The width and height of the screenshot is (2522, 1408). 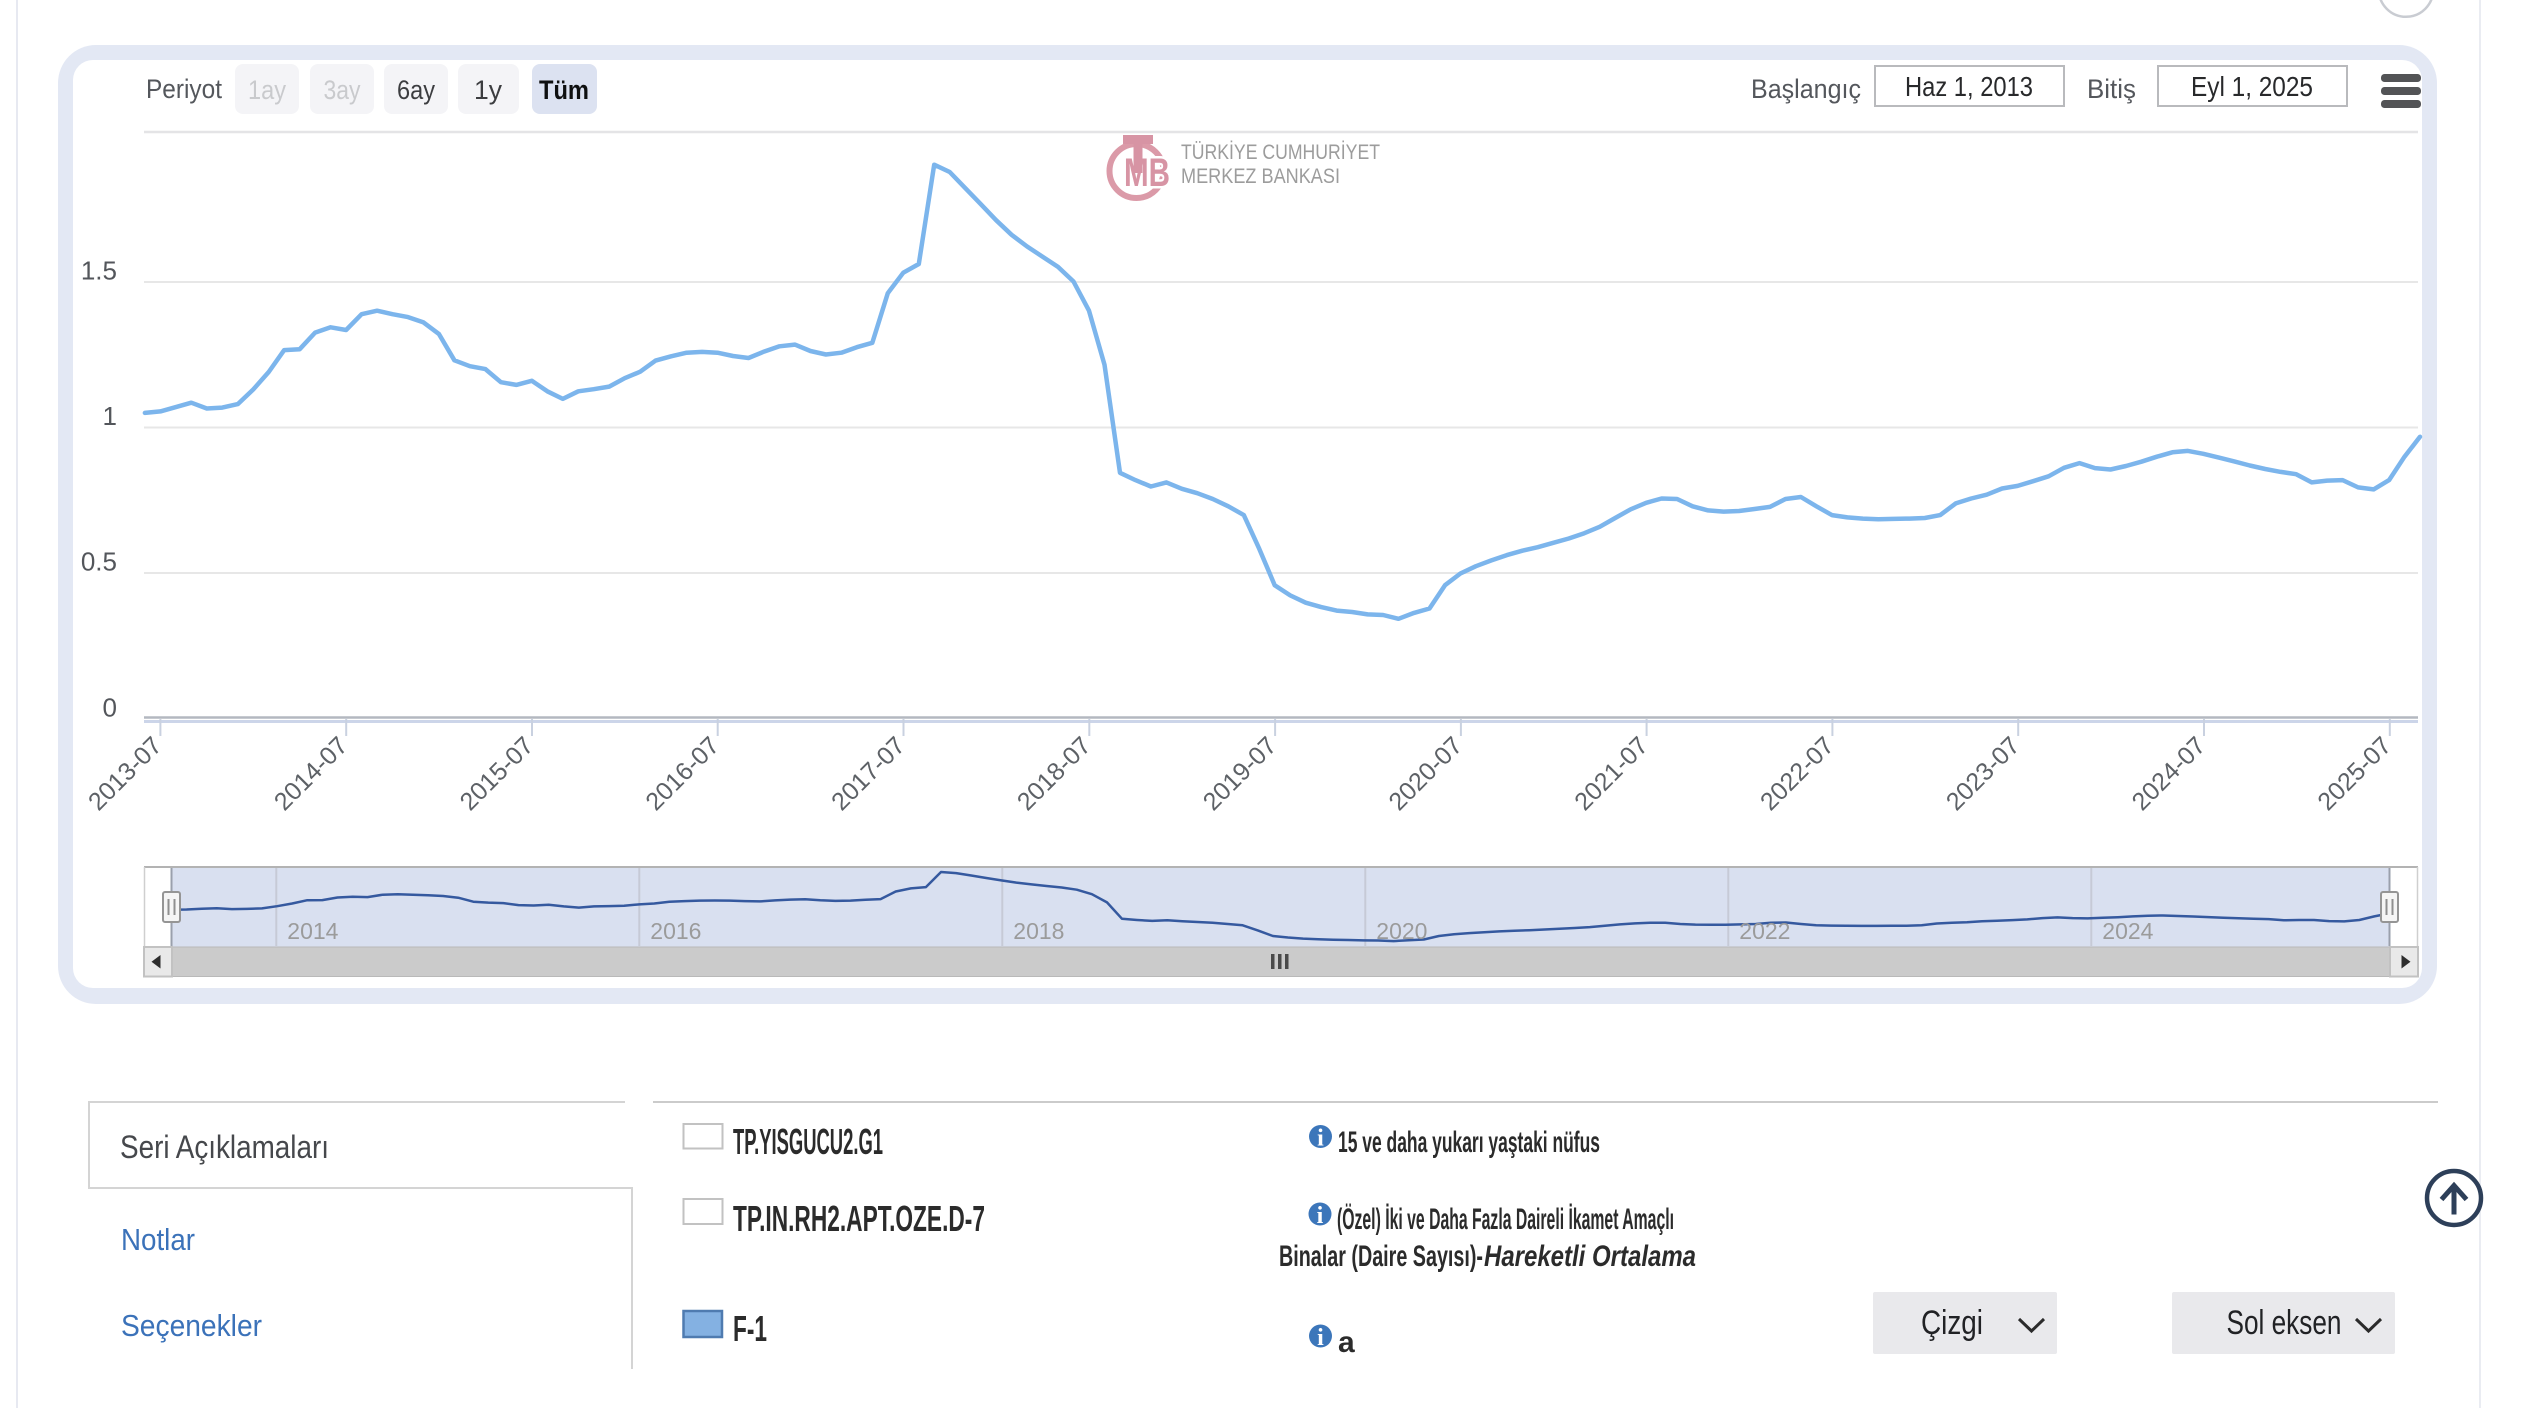 What do you see at coordinates (184, 89) in the screenshot?
I see `svg-text: Periyot` at bounding box center [184, 89].